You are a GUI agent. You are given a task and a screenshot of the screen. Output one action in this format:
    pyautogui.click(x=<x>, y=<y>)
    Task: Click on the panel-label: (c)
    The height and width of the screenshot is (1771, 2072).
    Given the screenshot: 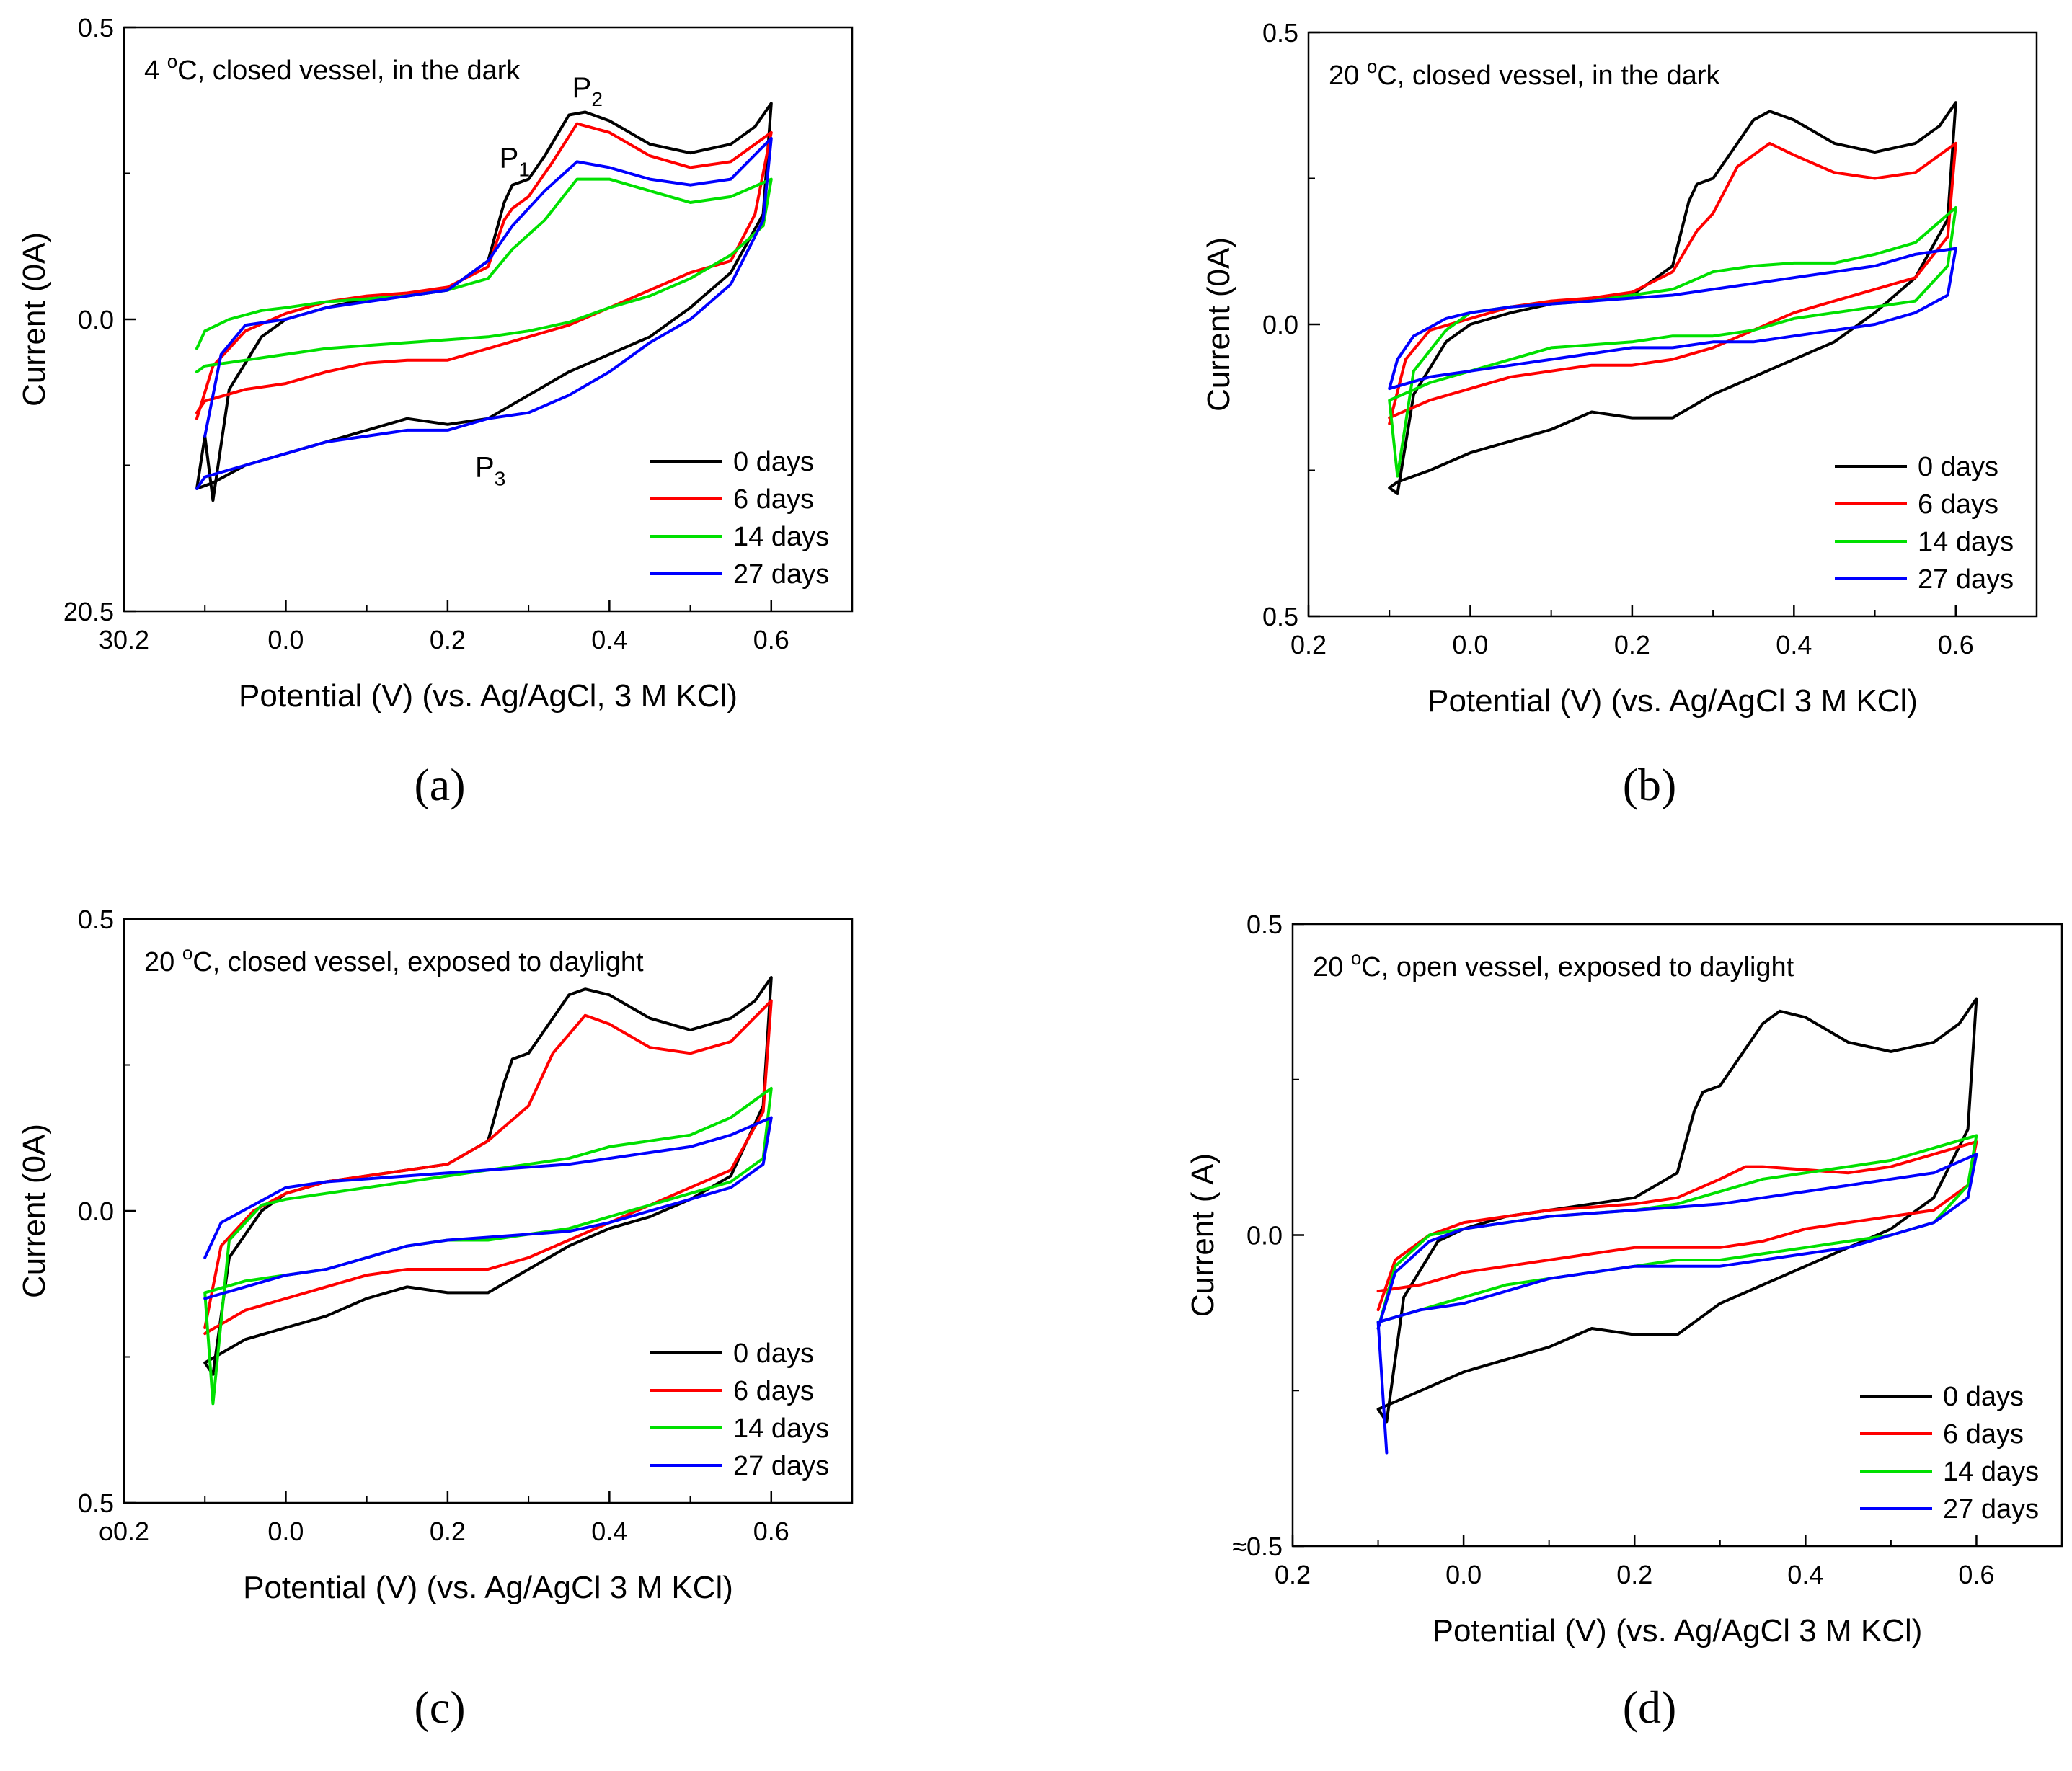 What is the action you would take?
    pyautogui.click(x=439, y=1707)
    